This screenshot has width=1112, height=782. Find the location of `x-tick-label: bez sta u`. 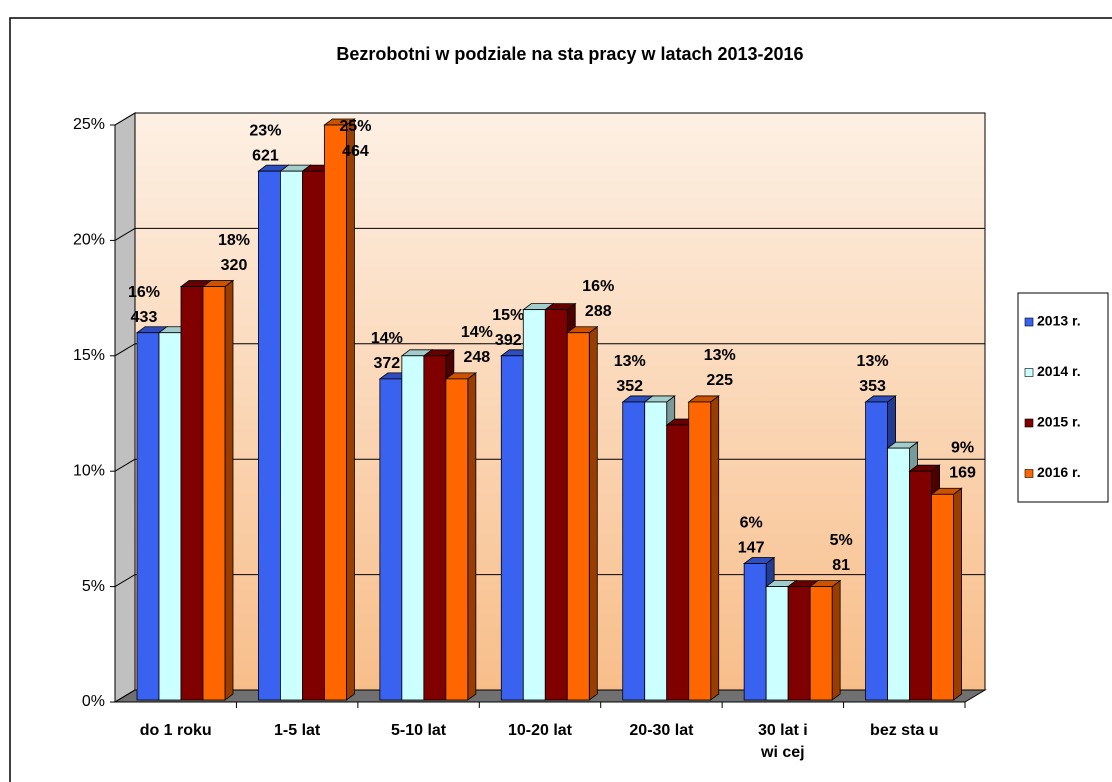

x-tick-label: bez sta u is located at coordinates (904, 730).